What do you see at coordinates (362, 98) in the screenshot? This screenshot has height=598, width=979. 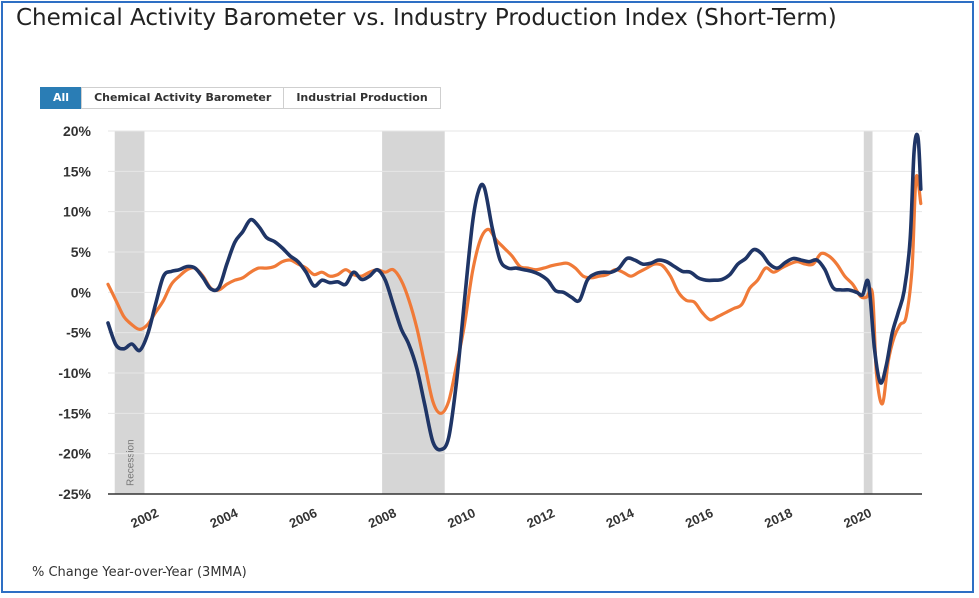 I see `filter-ip-button: Industrial Production` at bounding box center [362, 98].